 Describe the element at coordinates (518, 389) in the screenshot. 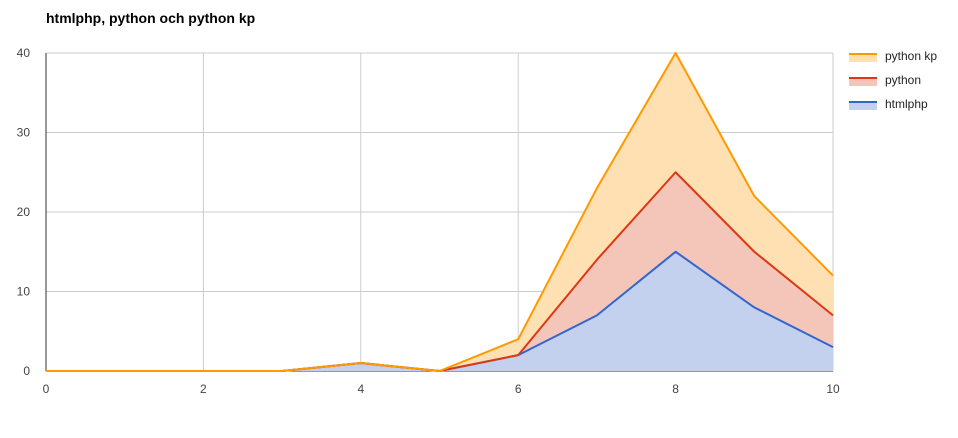

I see `x-tick-label: 6` at that location.